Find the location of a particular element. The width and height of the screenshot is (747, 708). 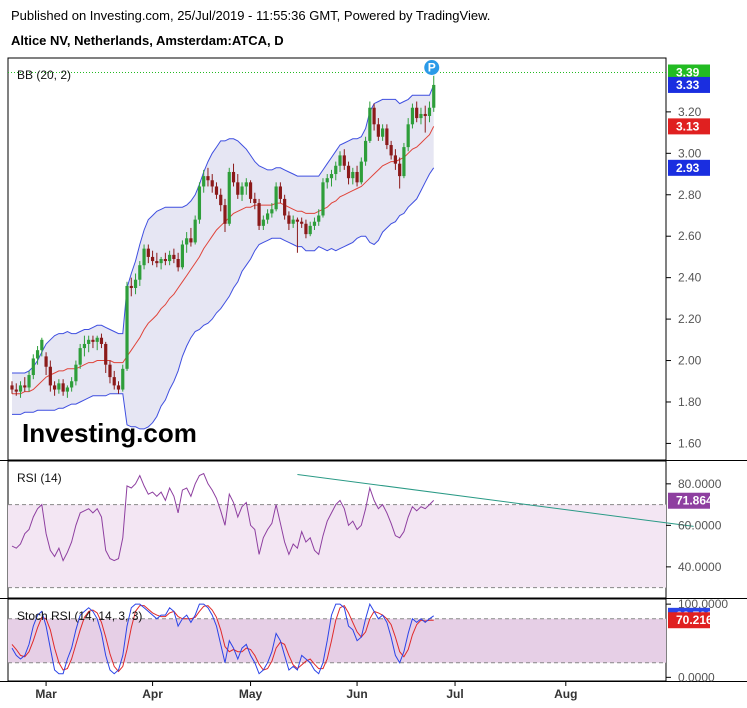

stoch-d-badge is located at coordinates (689, 620).